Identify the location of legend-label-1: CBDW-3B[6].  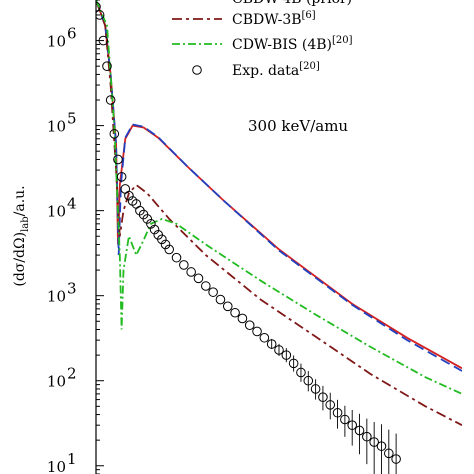
(274, 19).